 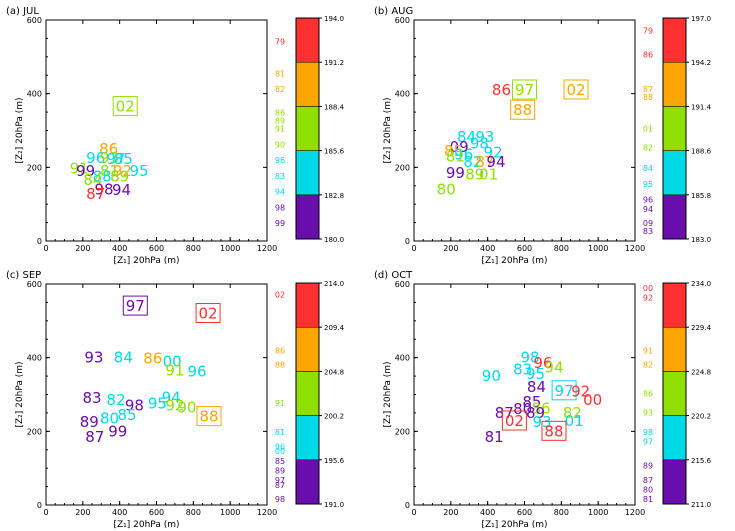 What do you see at coordinates (280, 403) in the screenshot?
I see `side-year-label: 91` at bounding box center [280, 403].